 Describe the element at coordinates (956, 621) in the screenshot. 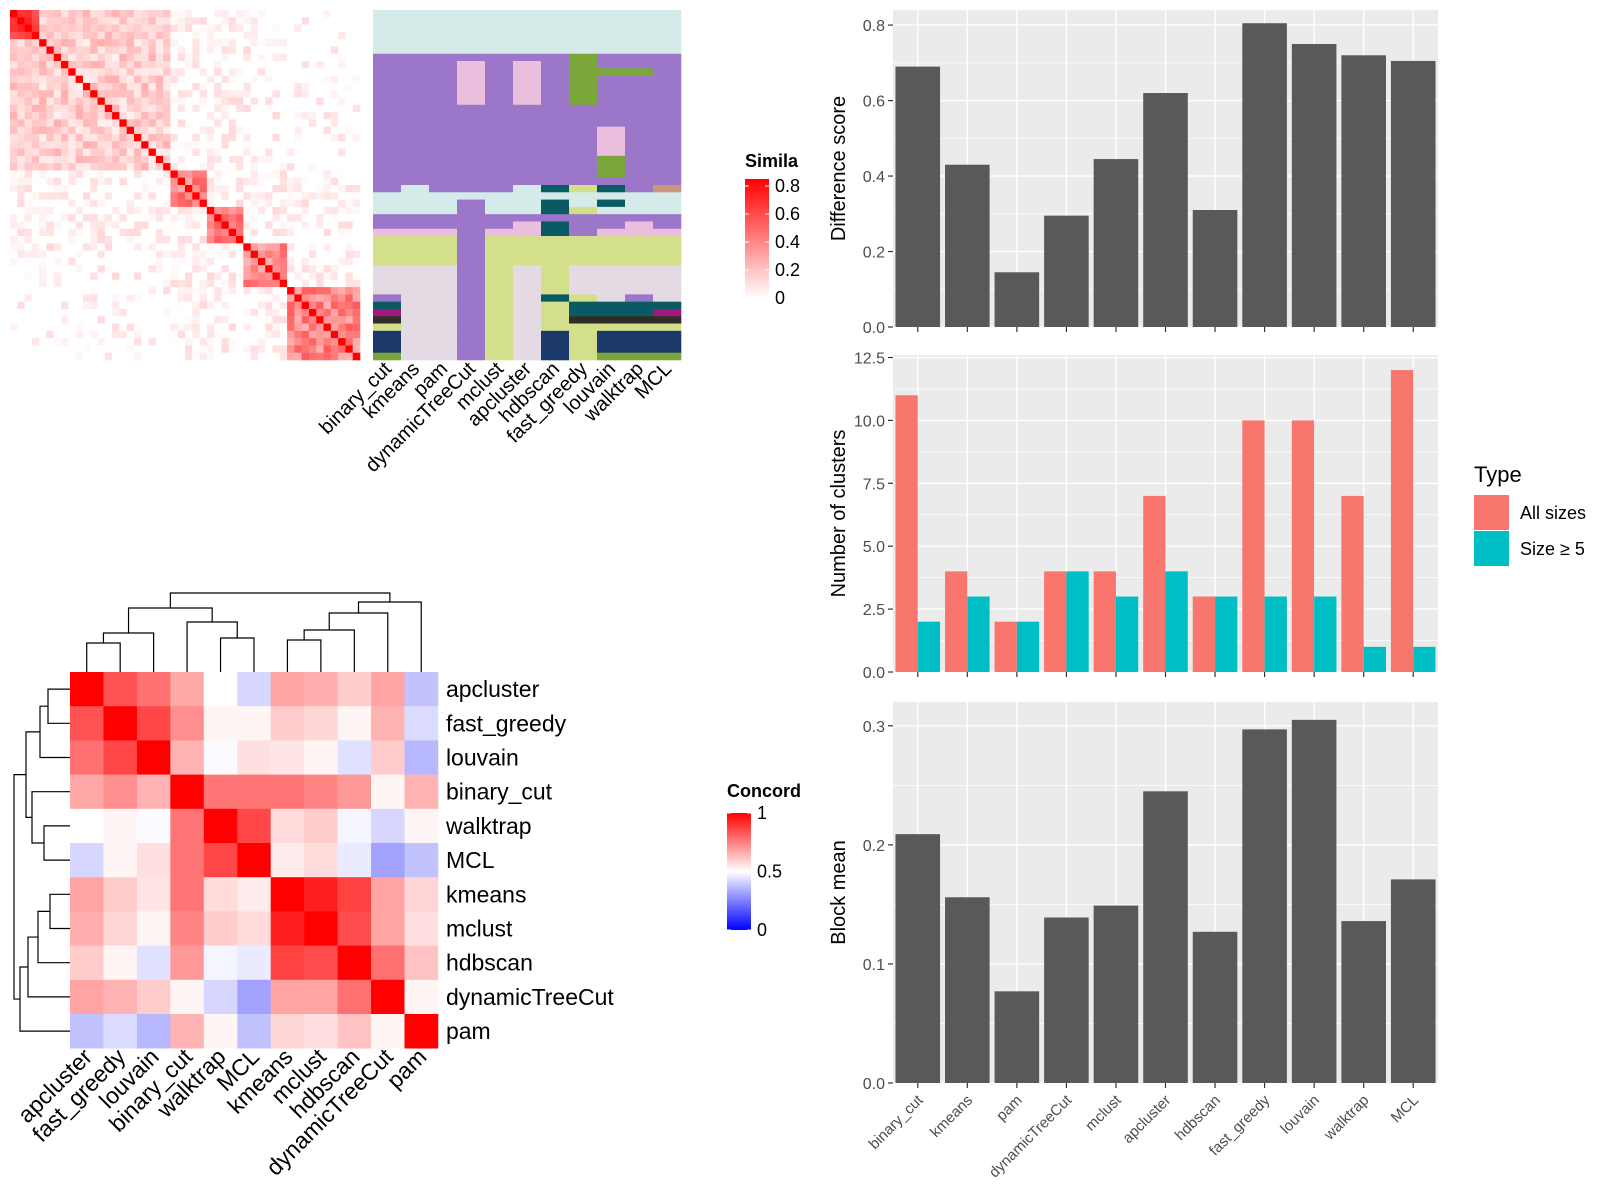

I see `all-sizes-bar` at that location.